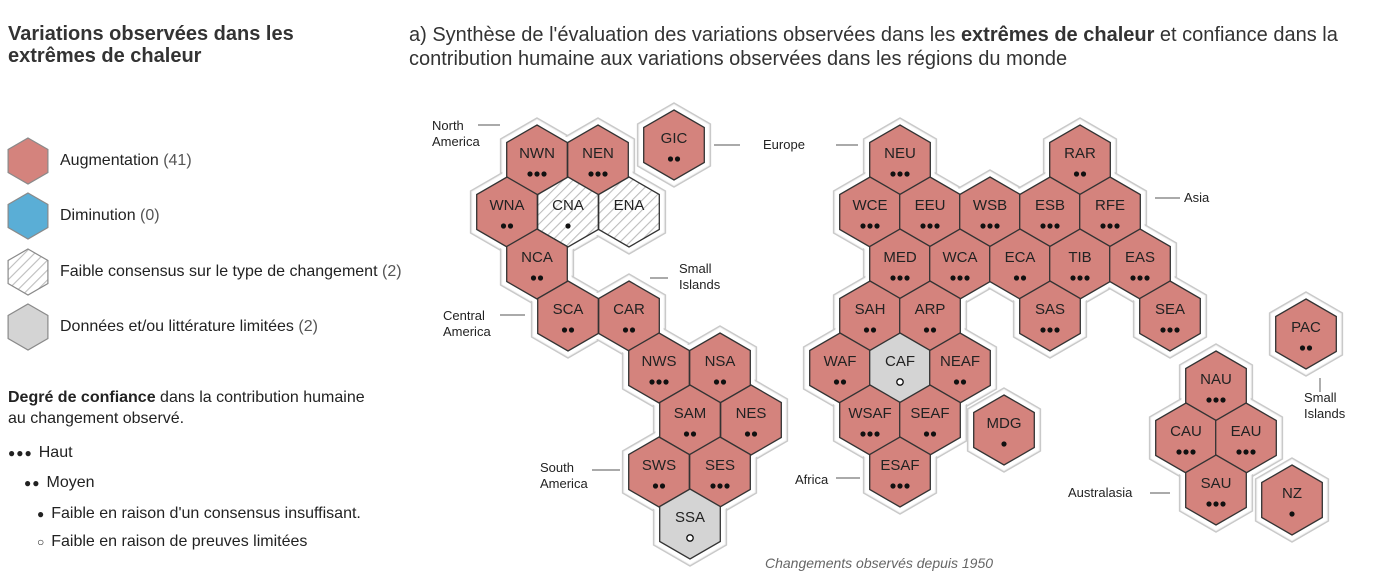 This screenshot has width=1397, height=583. I want to click on region-hex-sws: SWS, so click(659, 472).